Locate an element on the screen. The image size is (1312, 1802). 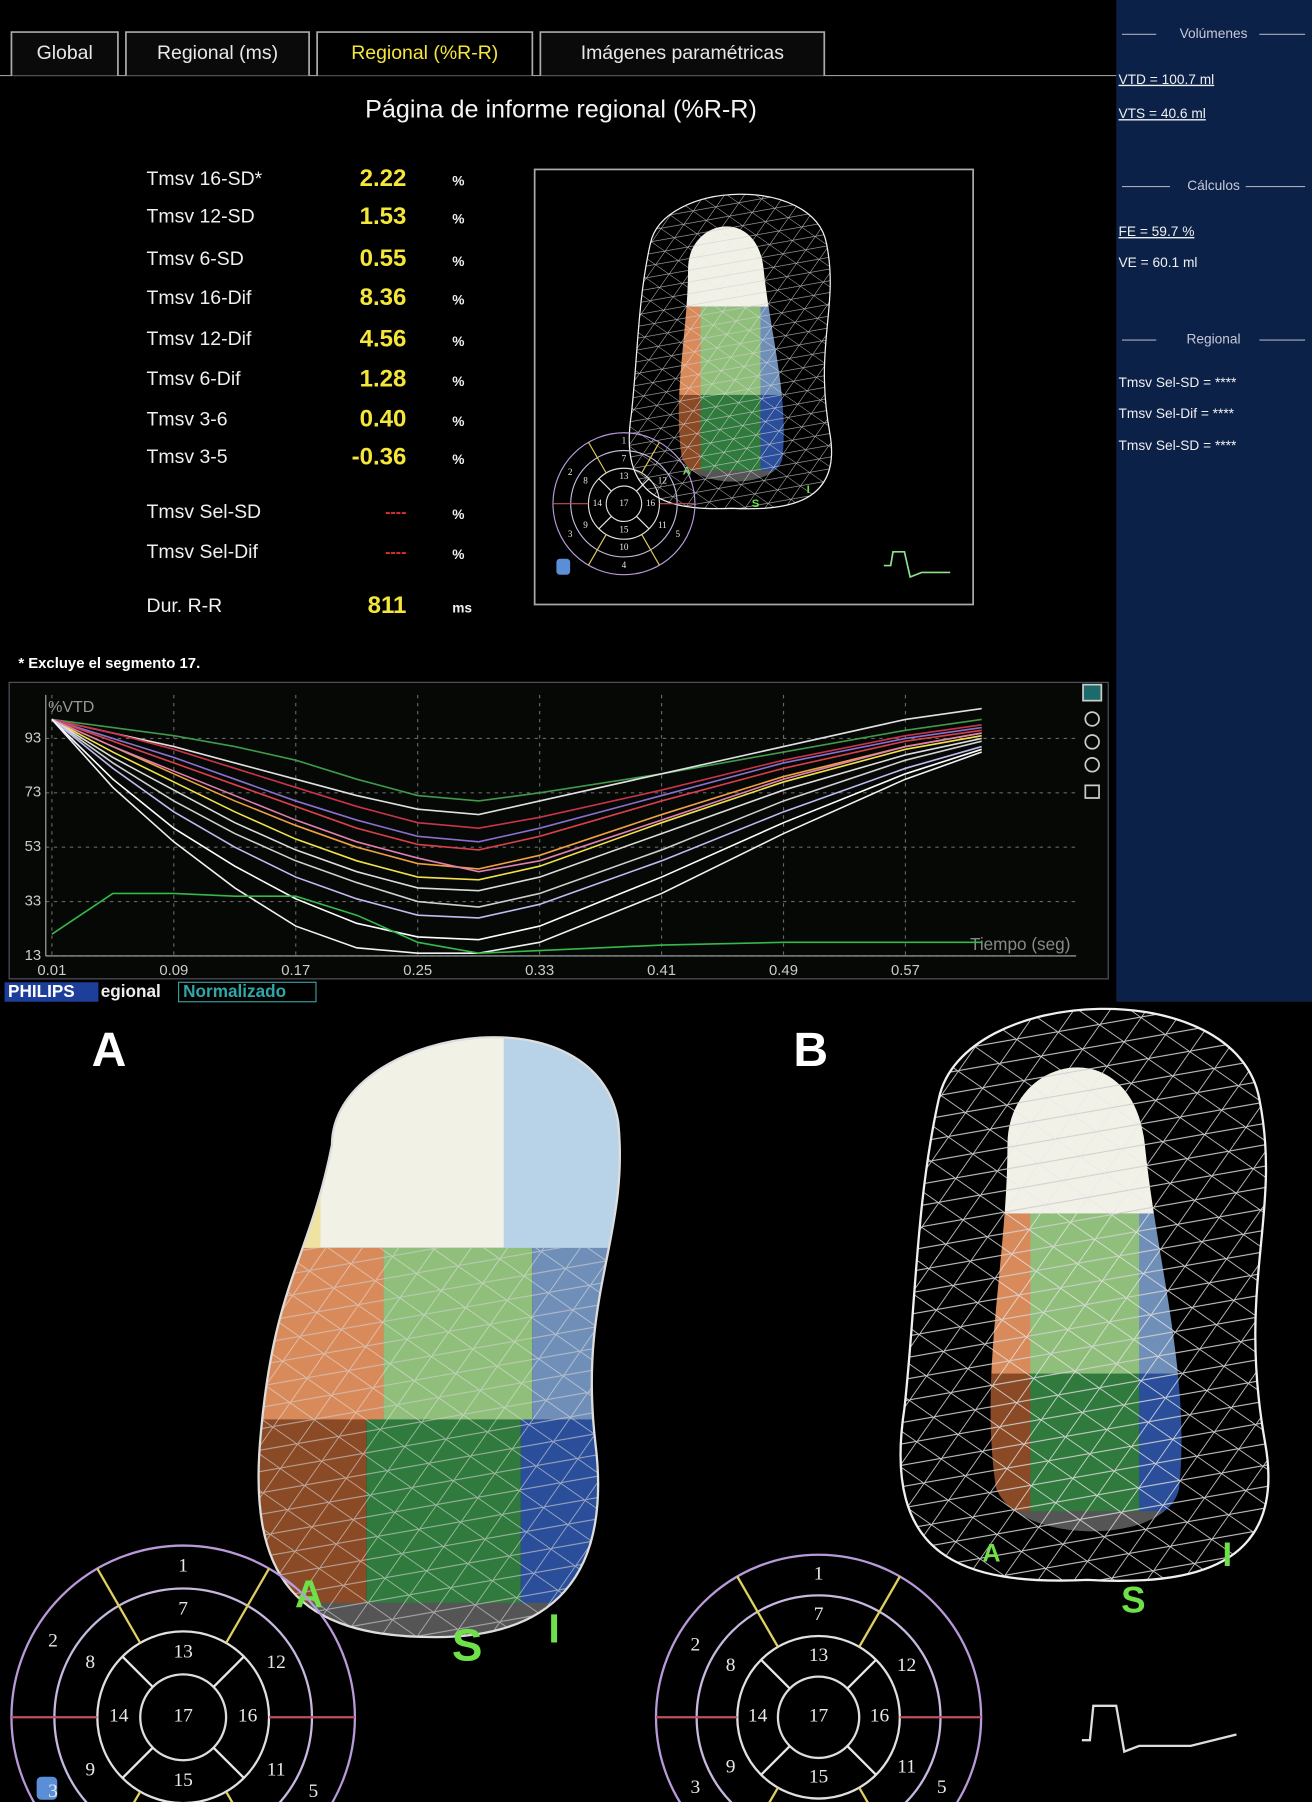
x-tick-label: 0.57 is located at coordinates (905, 971).